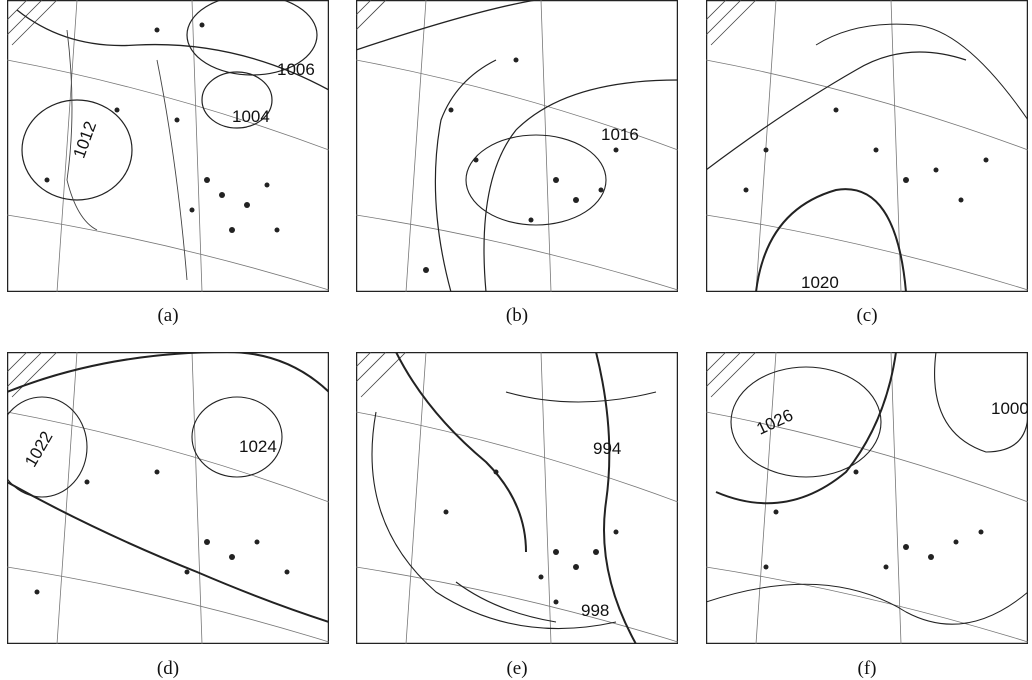  What do you see at coordinates (867, 498) in the screenshot?
I see `map-f-canvas: 1026 1000` at bounding box center [867, 498].